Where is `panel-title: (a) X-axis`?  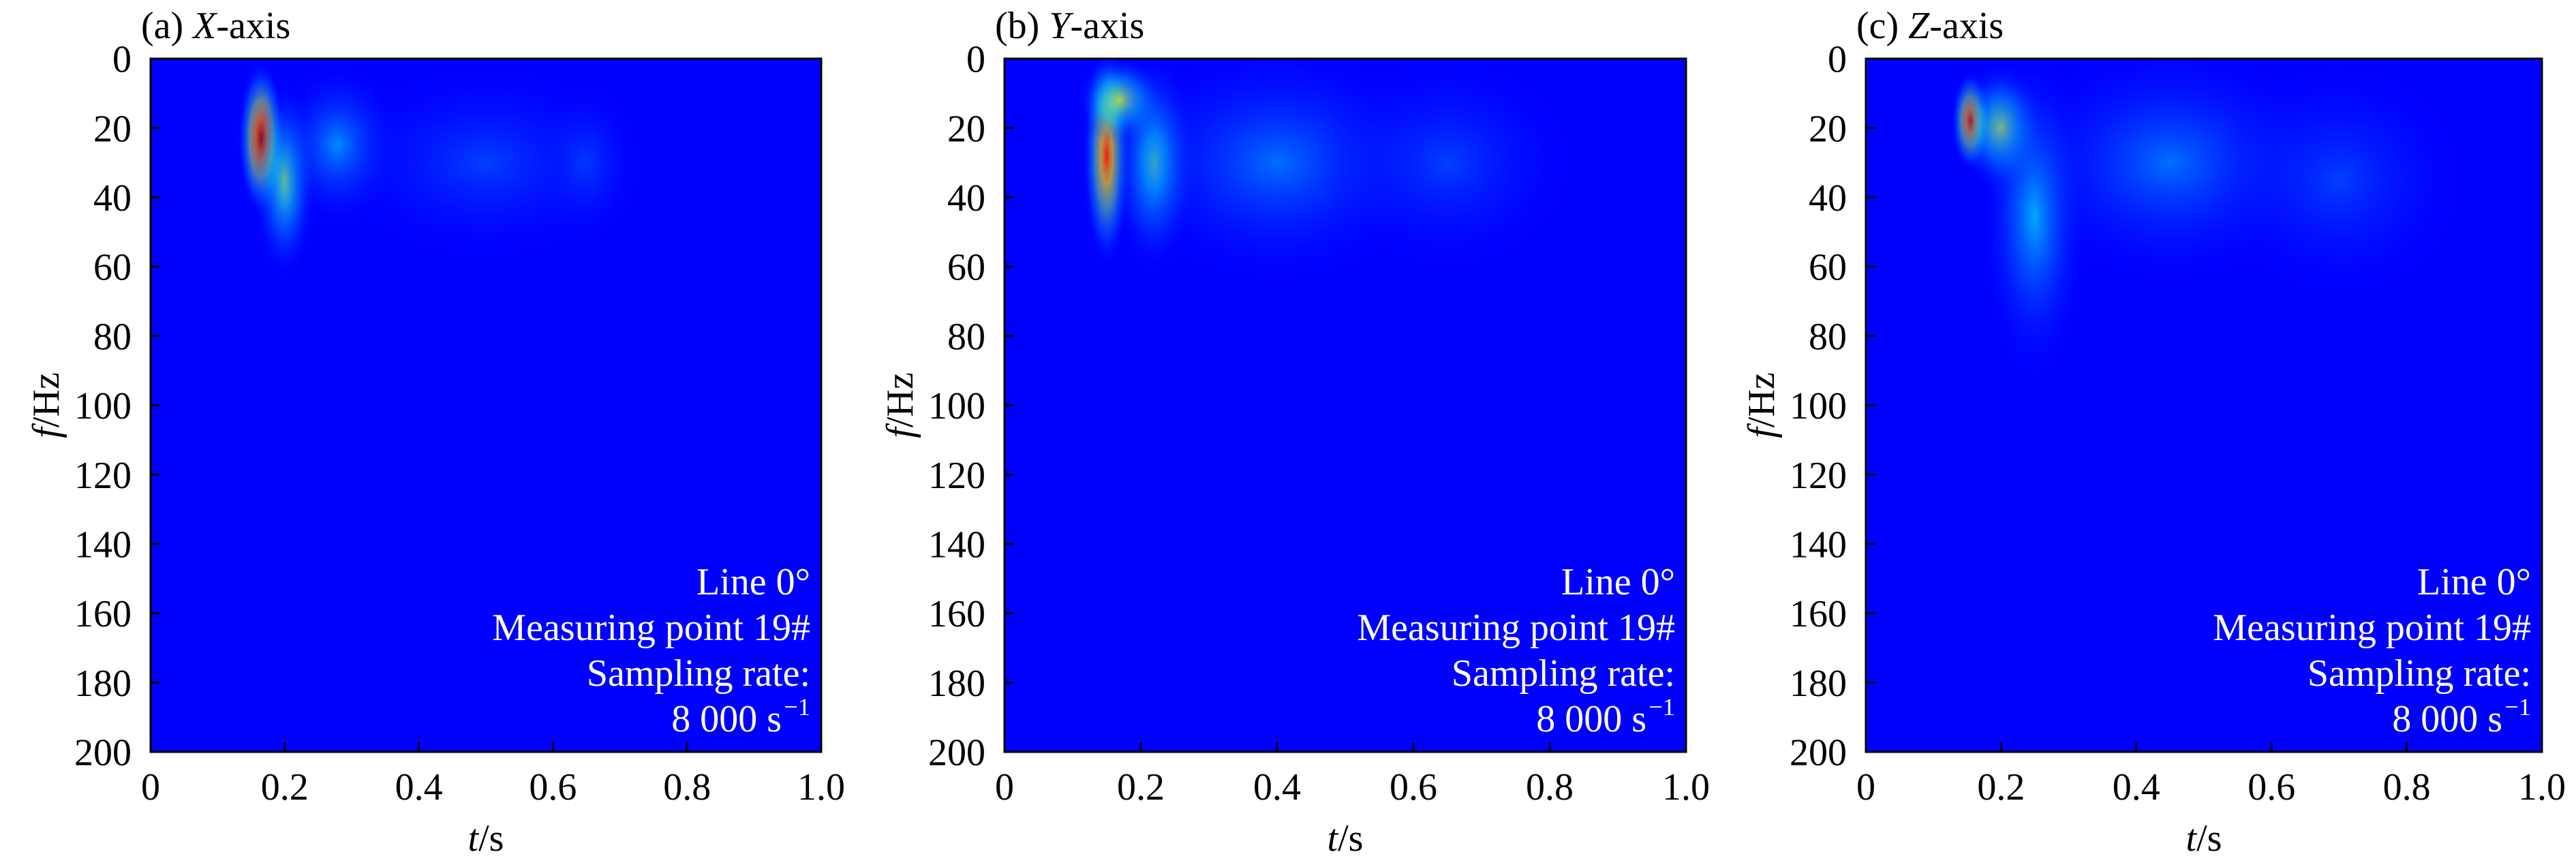 panel-title: (a) X-axis is located at coordinates (216, 26).